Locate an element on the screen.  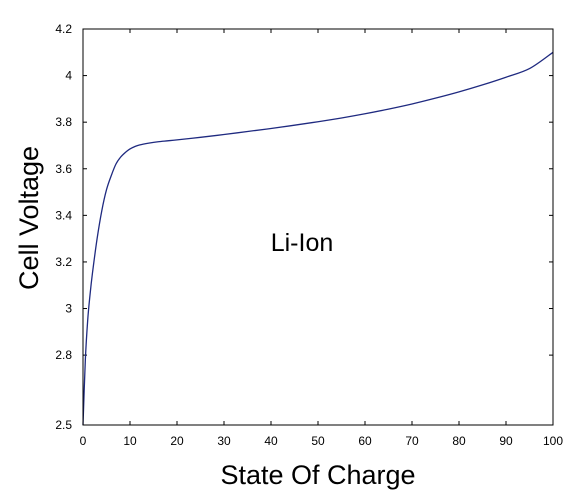
x-tick-label: 20 is located at coordinates (177, 441).